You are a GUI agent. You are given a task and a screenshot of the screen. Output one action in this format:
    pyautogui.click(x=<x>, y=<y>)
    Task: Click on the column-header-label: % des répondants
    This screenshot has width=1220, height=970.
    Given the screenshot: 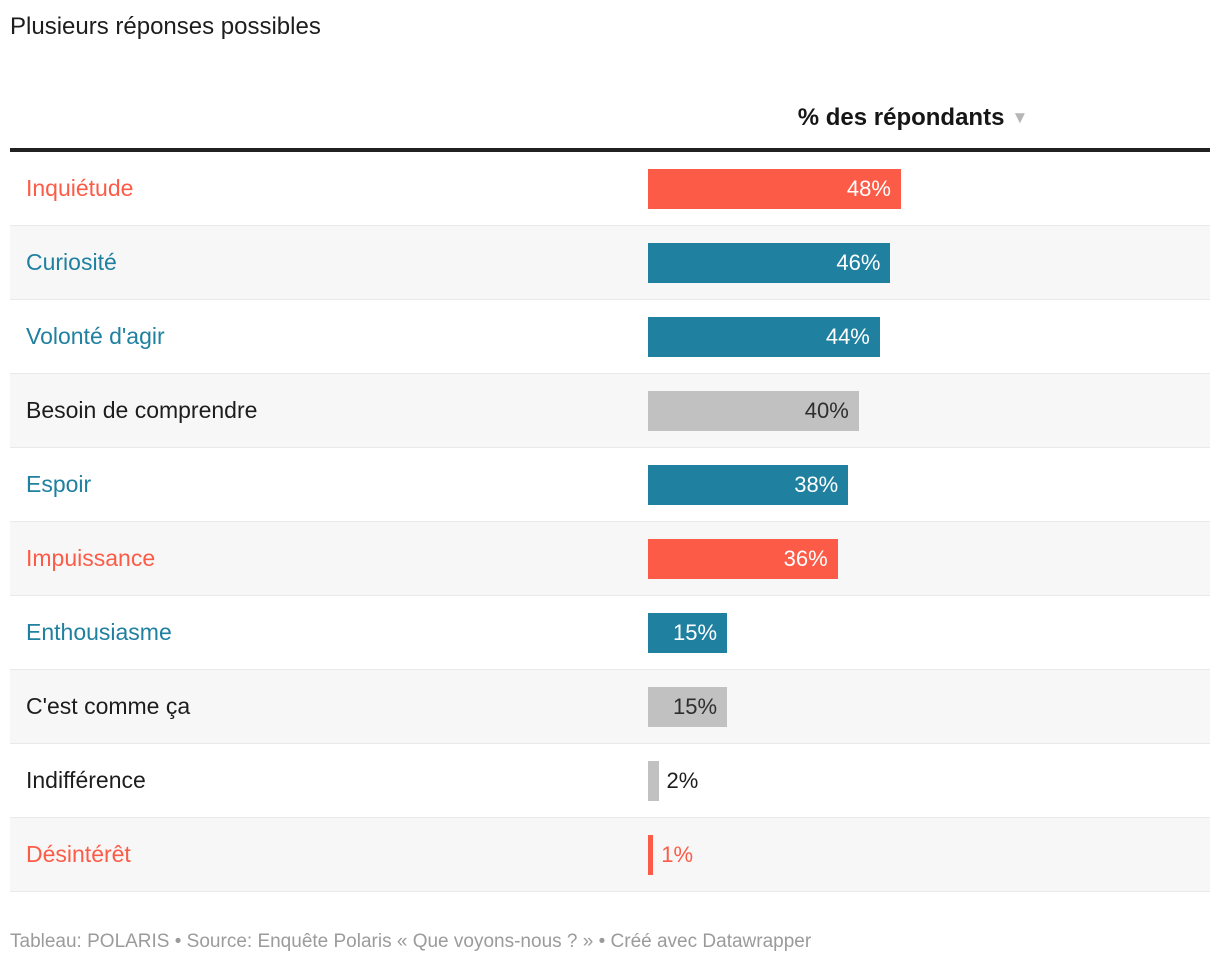 What is the action you would take?
    pyautogui.click(x=901, y=117)
    